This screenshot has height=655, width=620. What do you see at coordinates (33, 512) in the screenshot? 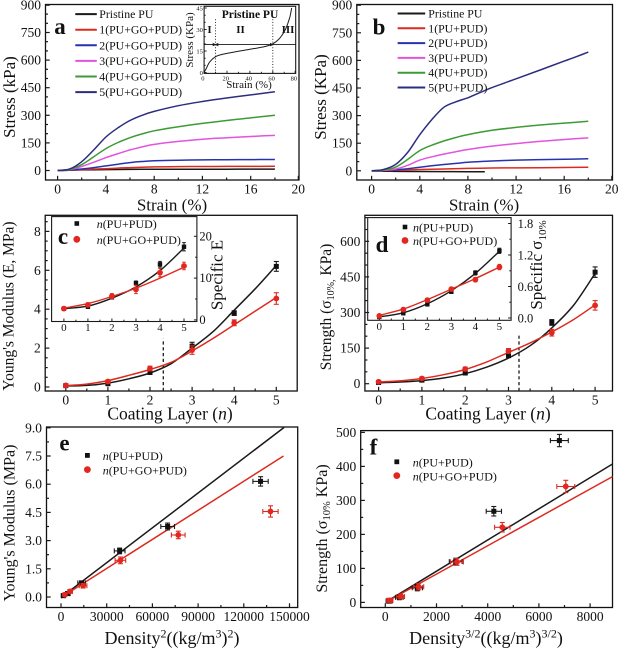
I see `svg-text: 4.5` at bounding box center [33, 512].